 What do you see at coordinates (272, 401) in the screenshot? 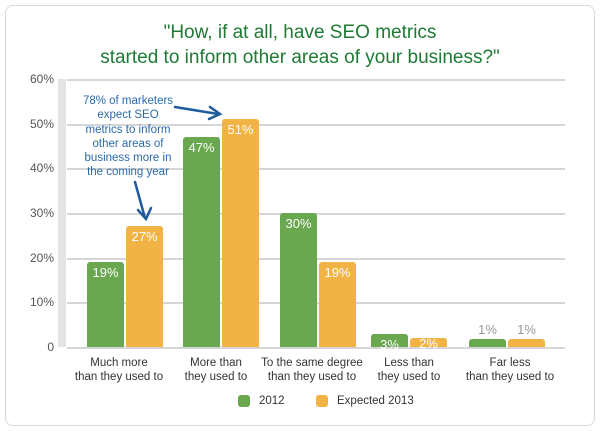
I see `legend-label: 2012` at bounding box center [272, 401].